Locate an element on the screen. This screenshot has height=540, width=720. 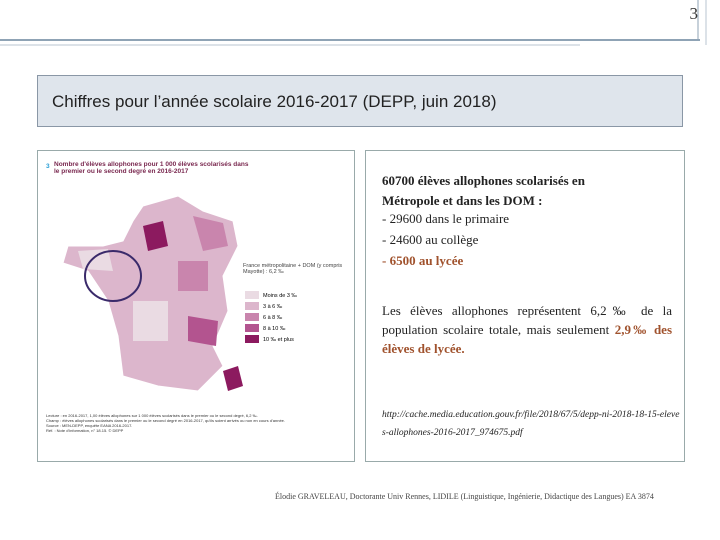
list-item: - 29600 dans le primaire is located at coordinates (446, 218).